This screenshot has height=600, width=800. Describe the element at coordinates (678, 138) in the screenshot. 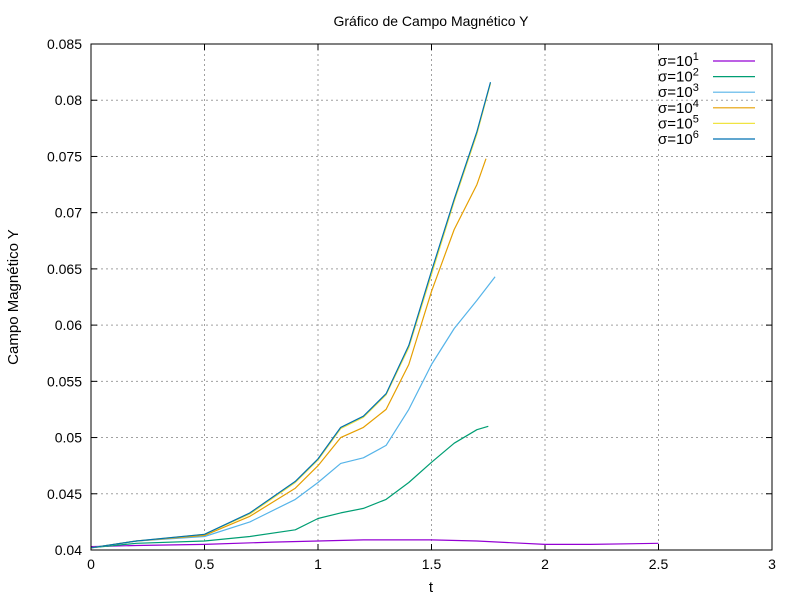

I see `legend-entry-6: σ=106` at that location.